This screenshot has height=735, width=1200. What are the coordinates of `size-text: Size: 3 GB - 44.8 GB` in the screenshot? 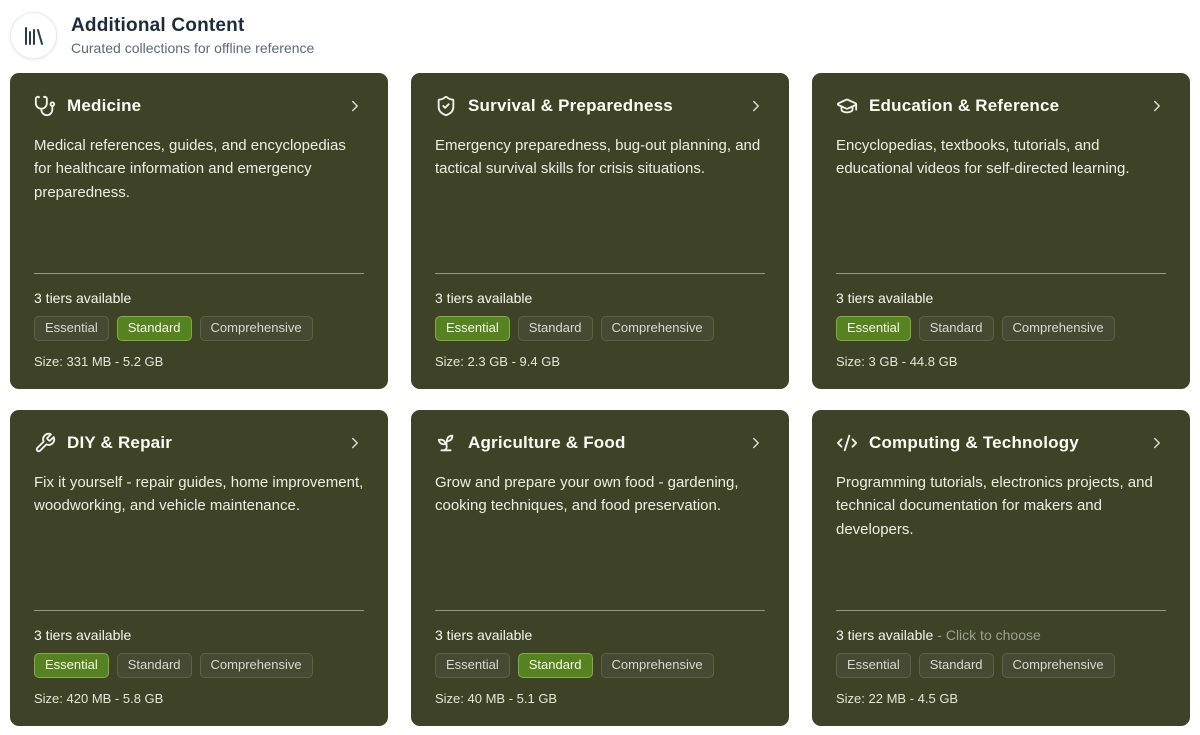 It's located at (897, 361).